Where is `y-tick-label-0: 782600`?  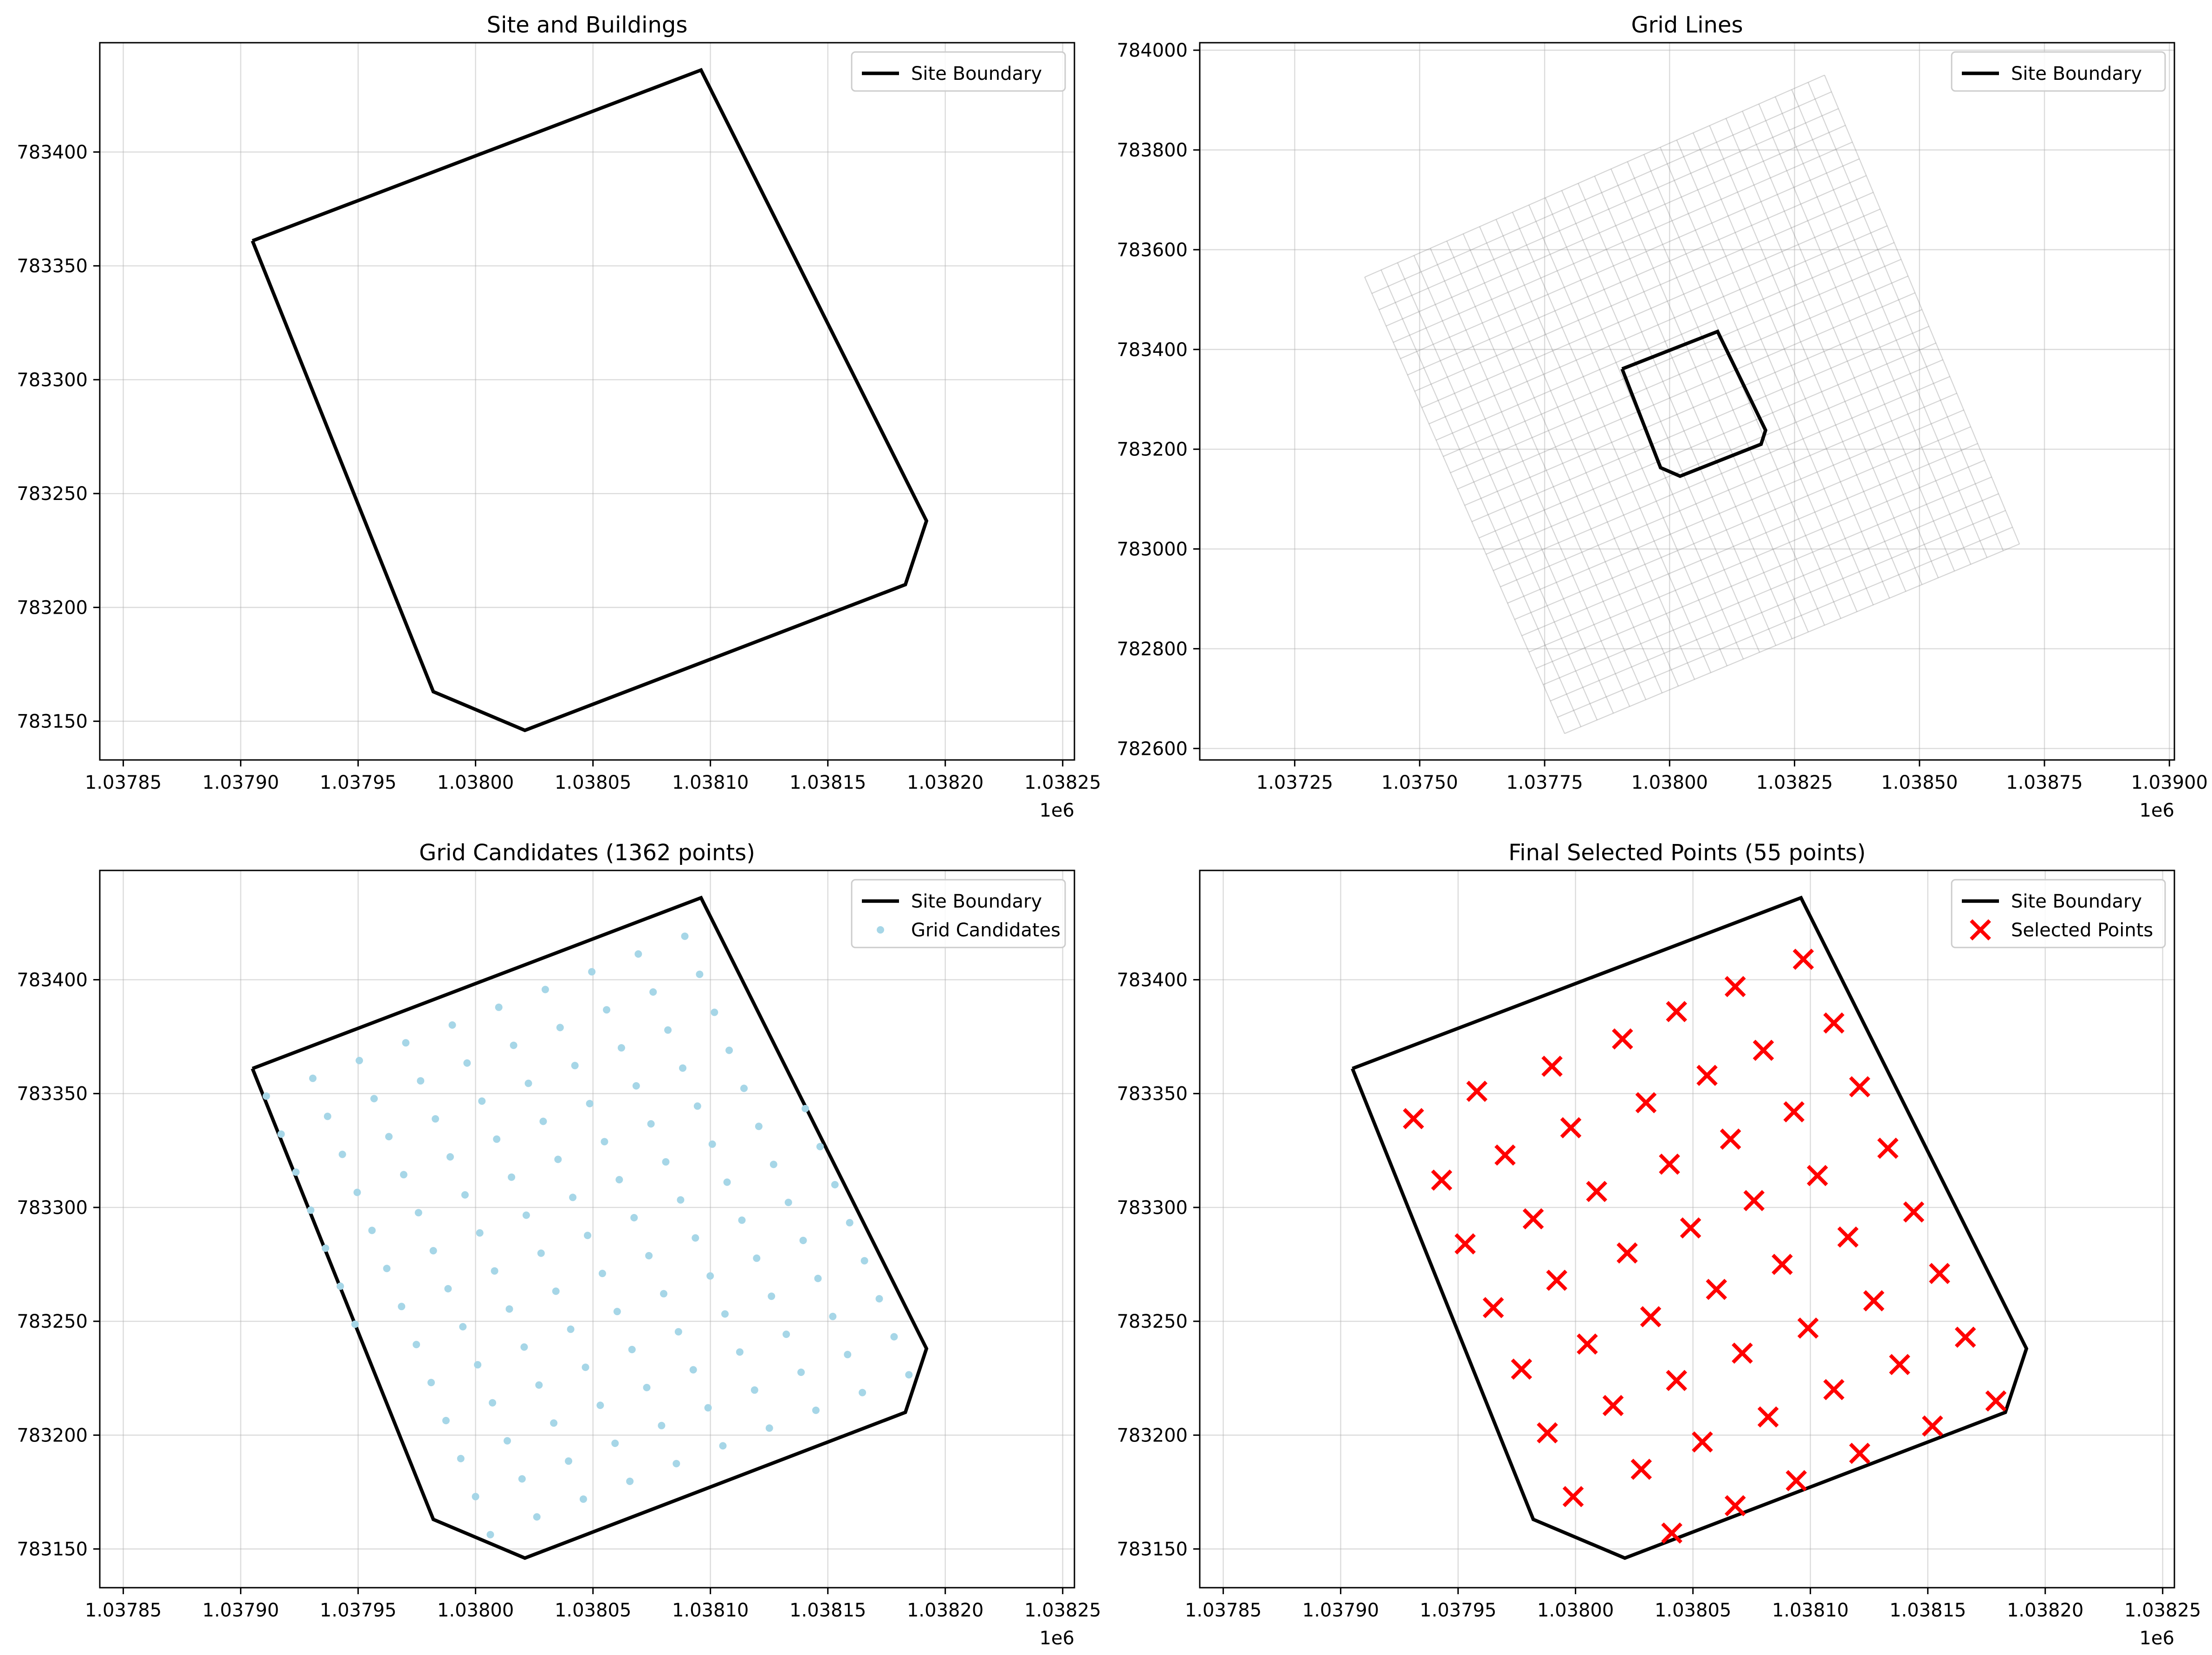 y-tick-label-0: 782600 is located at coordinates (1152, 748).